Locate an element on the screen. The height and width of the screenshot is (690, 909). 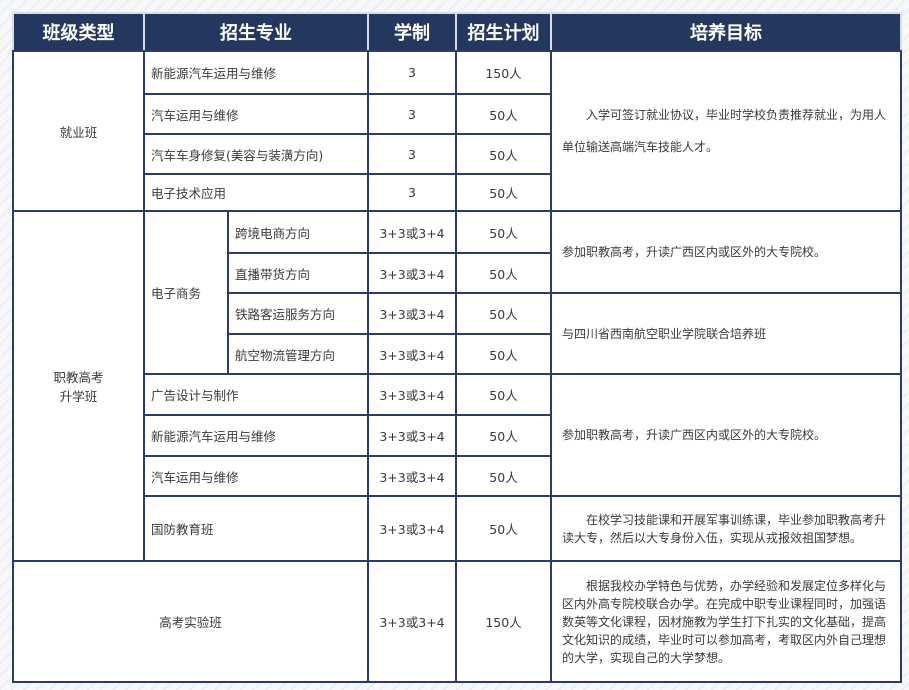
table-row: 铁路客运服务方向 3+3或3+4 50人 与四川省西南航空职业学院联合培养班 is located at coordinates (457, 333).